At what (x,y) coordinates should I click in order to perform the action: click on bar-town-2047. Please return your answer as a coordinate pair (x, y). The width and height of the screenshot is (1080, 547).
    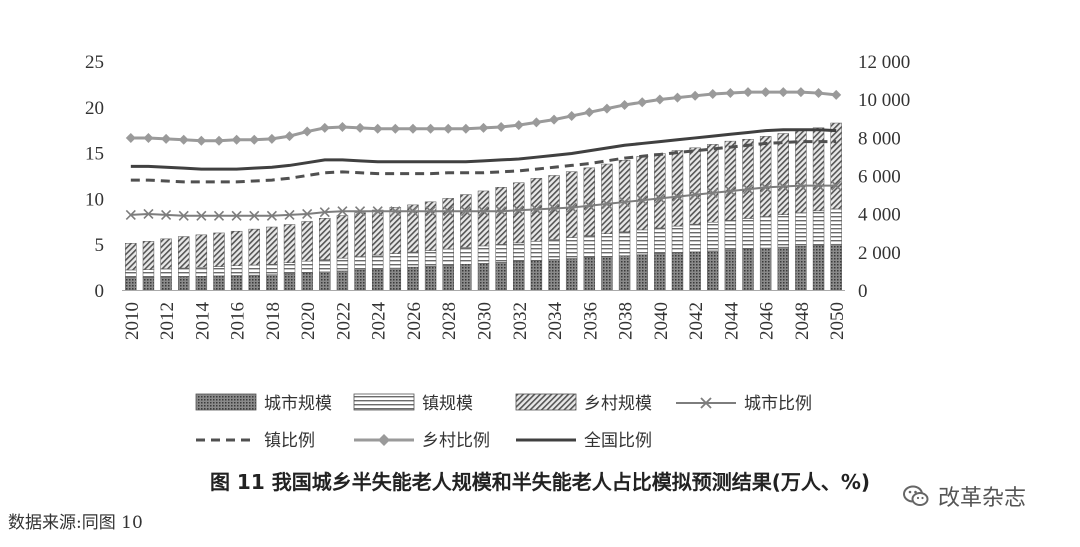
    Looking at the image, I should click on (783, 231).